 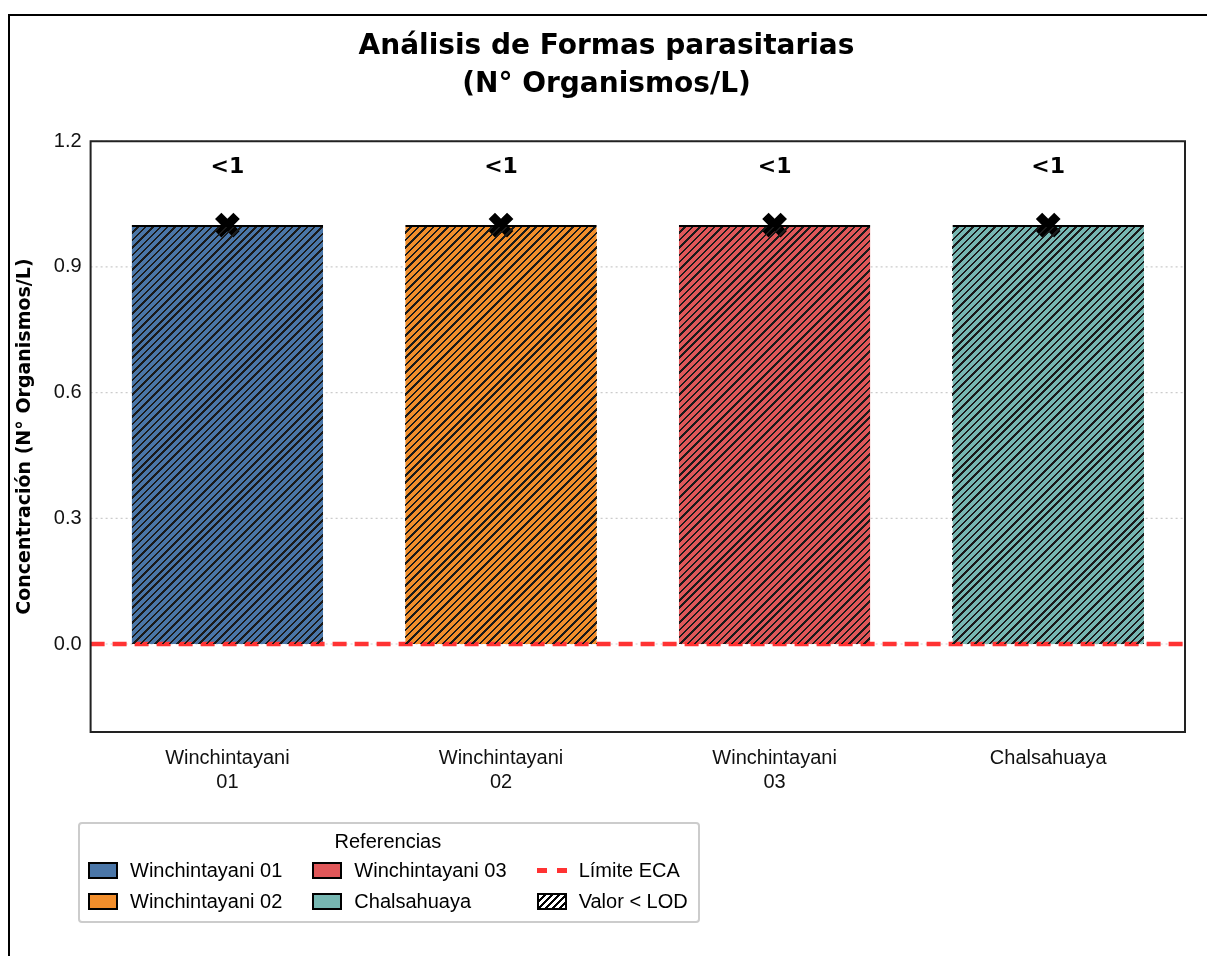 What do you see at coordinates (774, 768) in the screenshot?
I see `x-tick-label: Winchintayani 03` at bounding box center [774, 768].